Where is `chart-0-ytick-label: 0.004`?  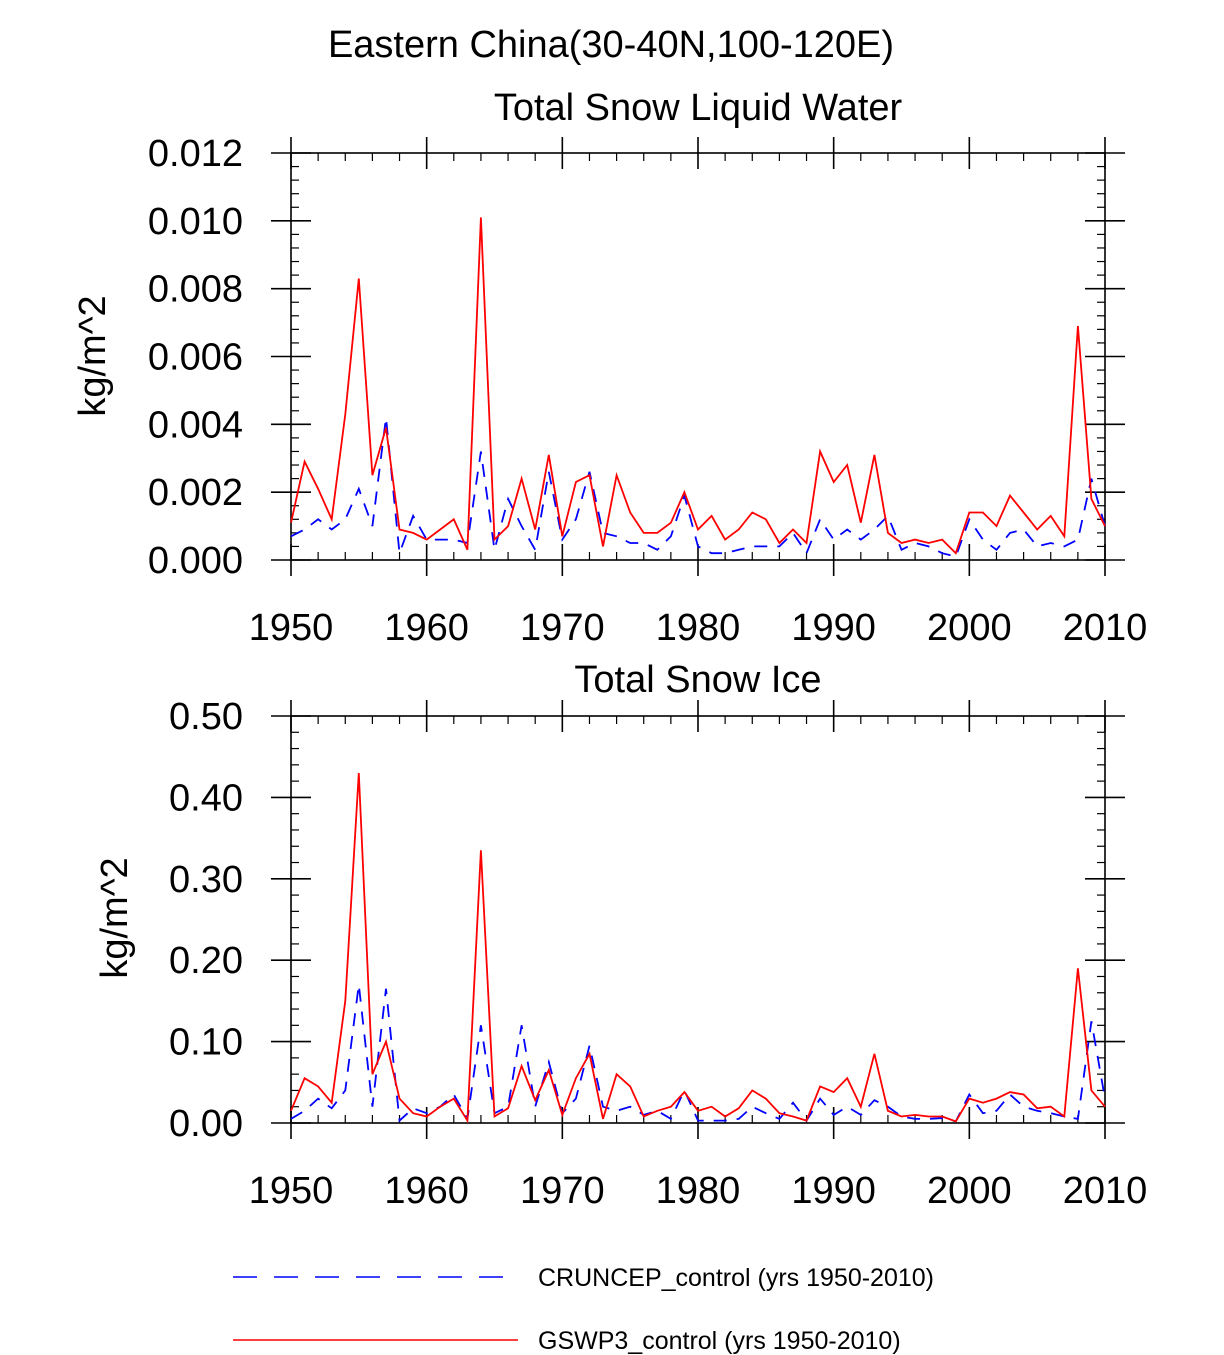 chart-0-ytick-label: 0.004 is located at coordinates (195, 425).